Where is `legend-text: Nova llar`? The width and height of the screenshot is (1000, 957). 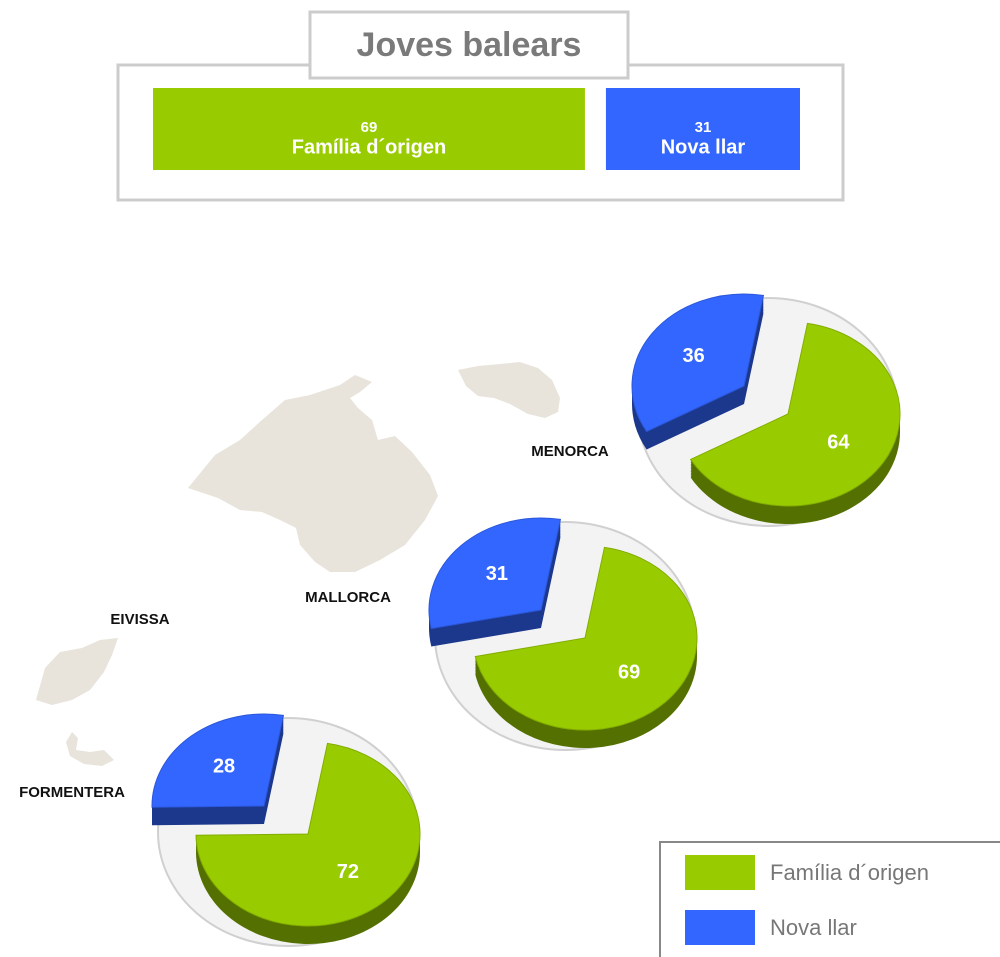
legend-text: Nova llar is located at coordinates (813, 927).